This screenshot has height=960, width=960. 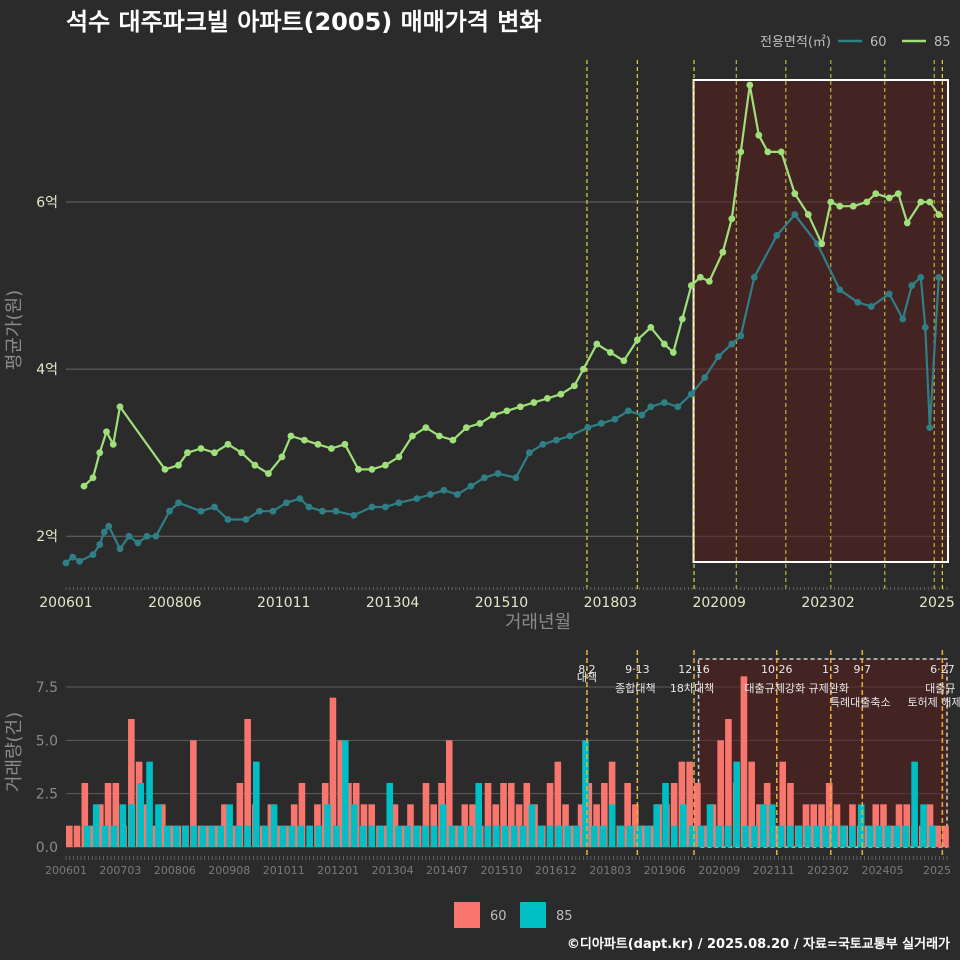 I want to click on x-tick-label: 200806, so click(x=175, y=603).